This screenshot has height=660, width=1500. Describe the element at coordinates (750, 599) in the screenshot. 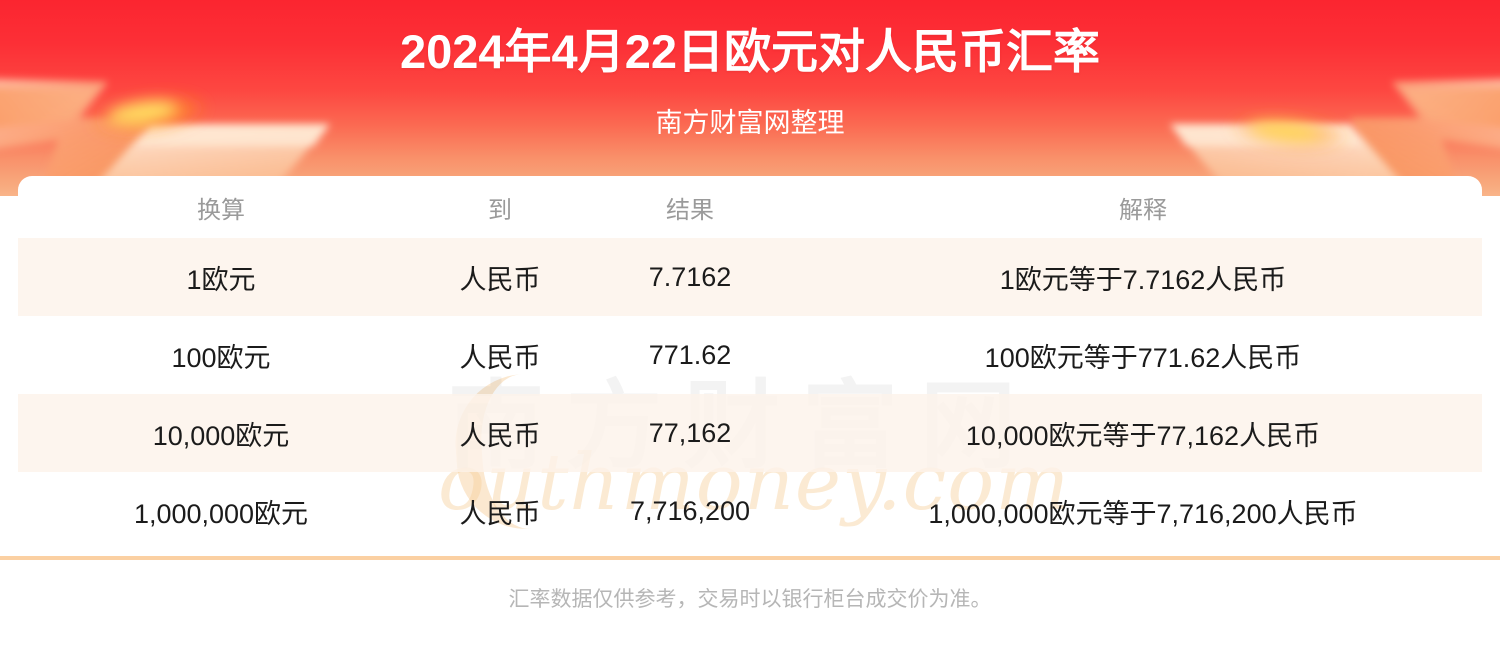

I see `disclaimer-note: 汇率数据仅供参考，交易时以银行柜台成交价为准。` at that location.